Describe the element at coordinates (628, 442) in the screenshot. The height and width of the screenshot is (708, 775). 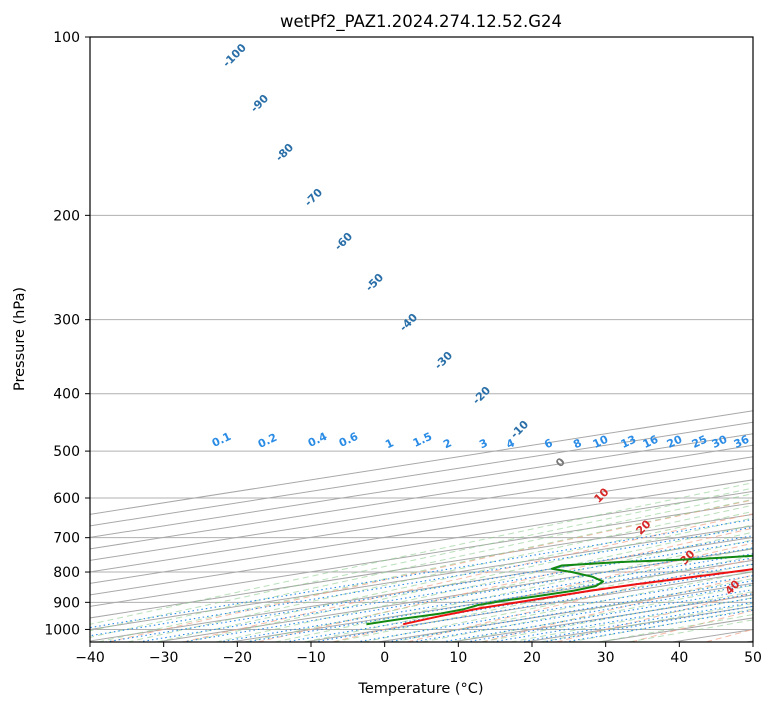
I see `mixing-ratio-label: 13` at that location.